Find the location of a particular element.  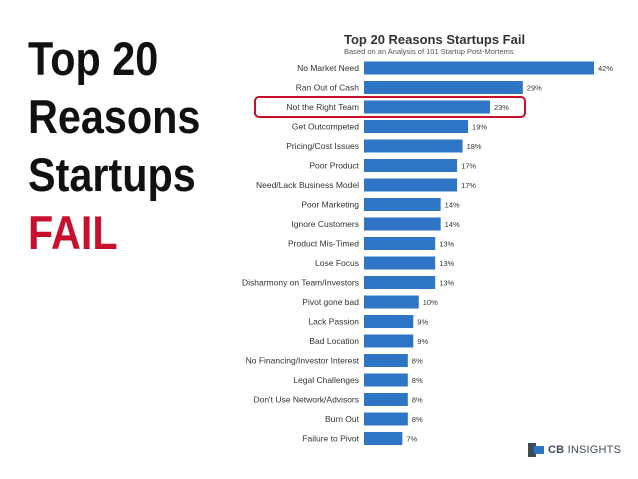

value-label: 42% is located at coordinates (605, 68).